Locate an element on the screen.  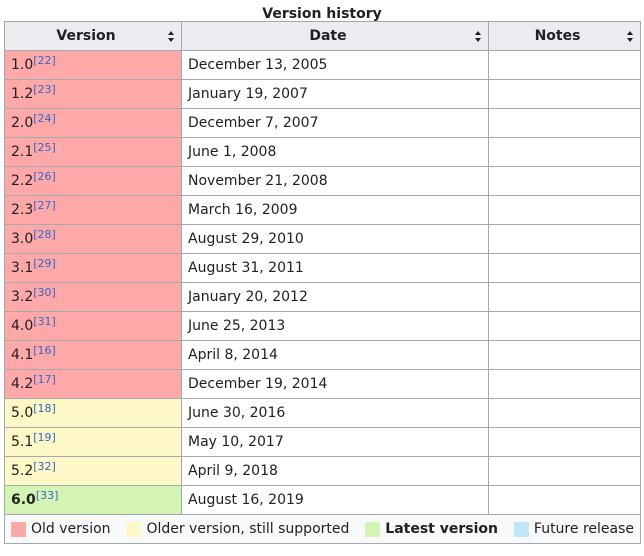
version-cell: 4.2[17] is located at coordinates (93, 384).